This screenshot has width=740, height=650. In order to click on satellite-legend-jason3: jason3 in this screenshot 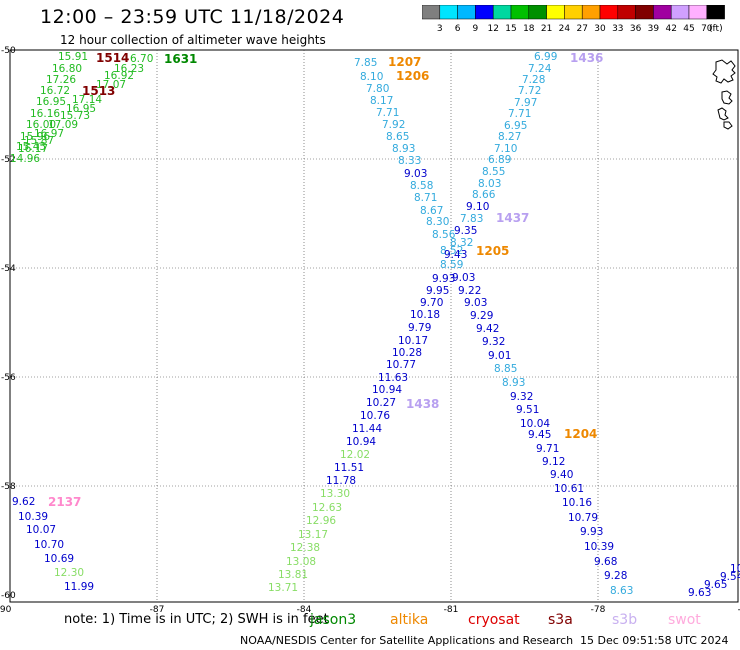, I will do `click(333, 620)`.